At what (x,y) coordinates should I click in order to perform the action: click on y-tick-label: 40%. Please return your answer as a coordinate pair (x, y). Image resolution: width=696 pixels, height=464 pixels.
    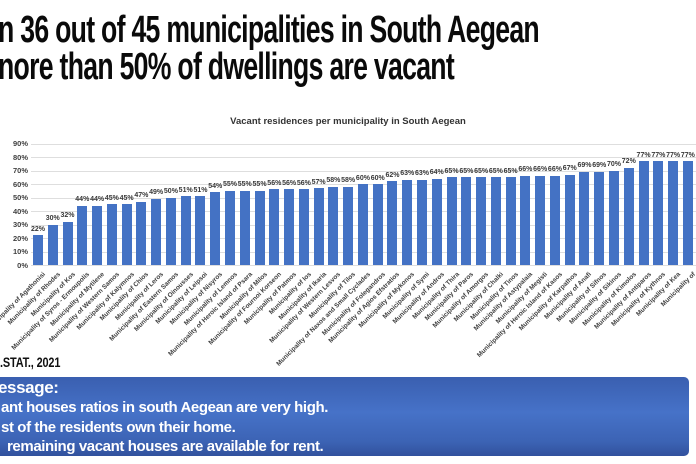
    Looking at the image, I should click on (20, 211).